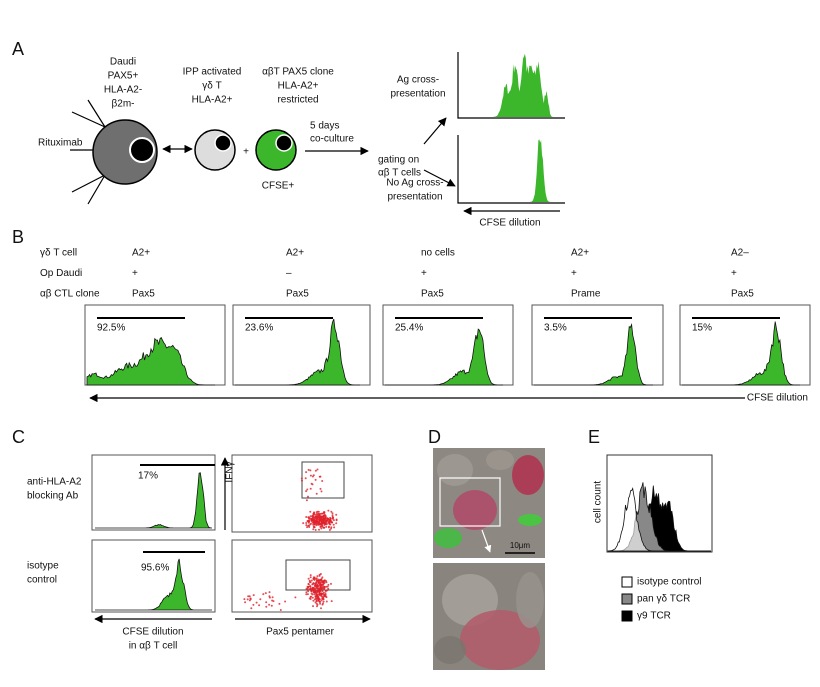 This screenshot has height=687, width=820. What do you see at coordinates (414, 183) in the screenshot?
I see `label: No Ag cross-` at bounding box center [414, 183].